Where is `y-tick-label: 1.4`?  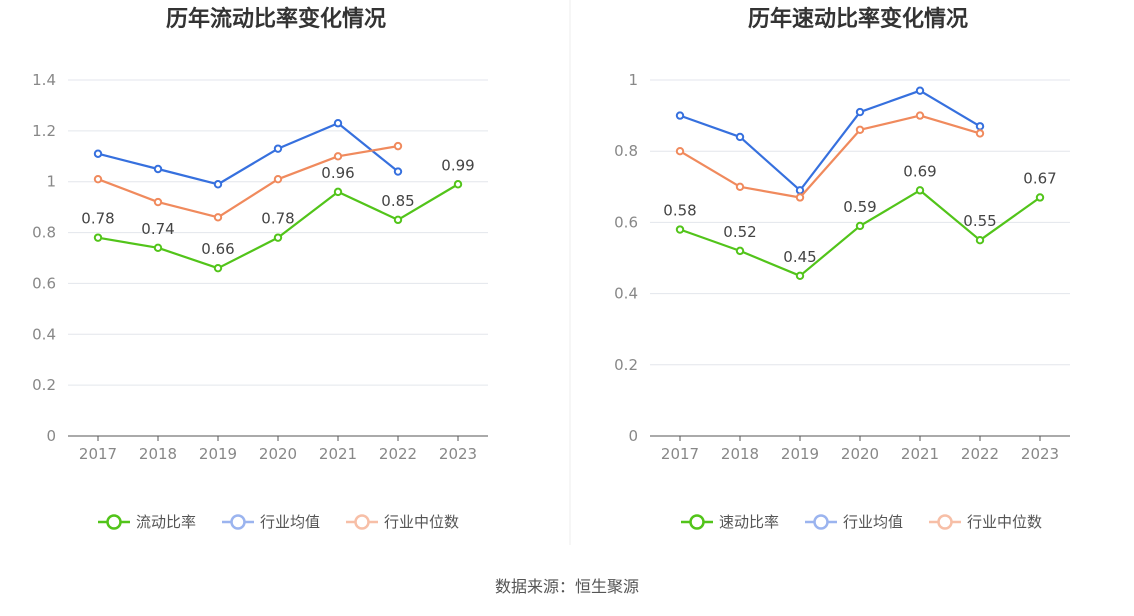 y-tick-label: 1.4 is located at coordinates (44, 80).